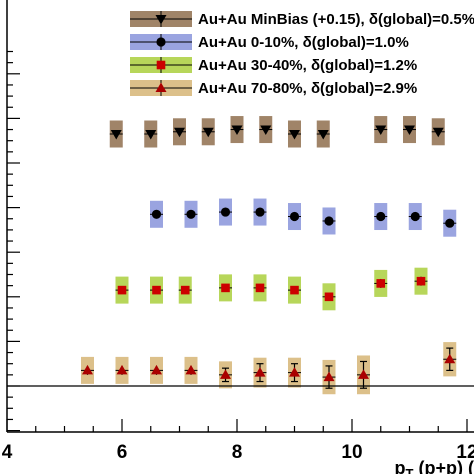  I want to click on marker-s2-p2, so click(185, 290).